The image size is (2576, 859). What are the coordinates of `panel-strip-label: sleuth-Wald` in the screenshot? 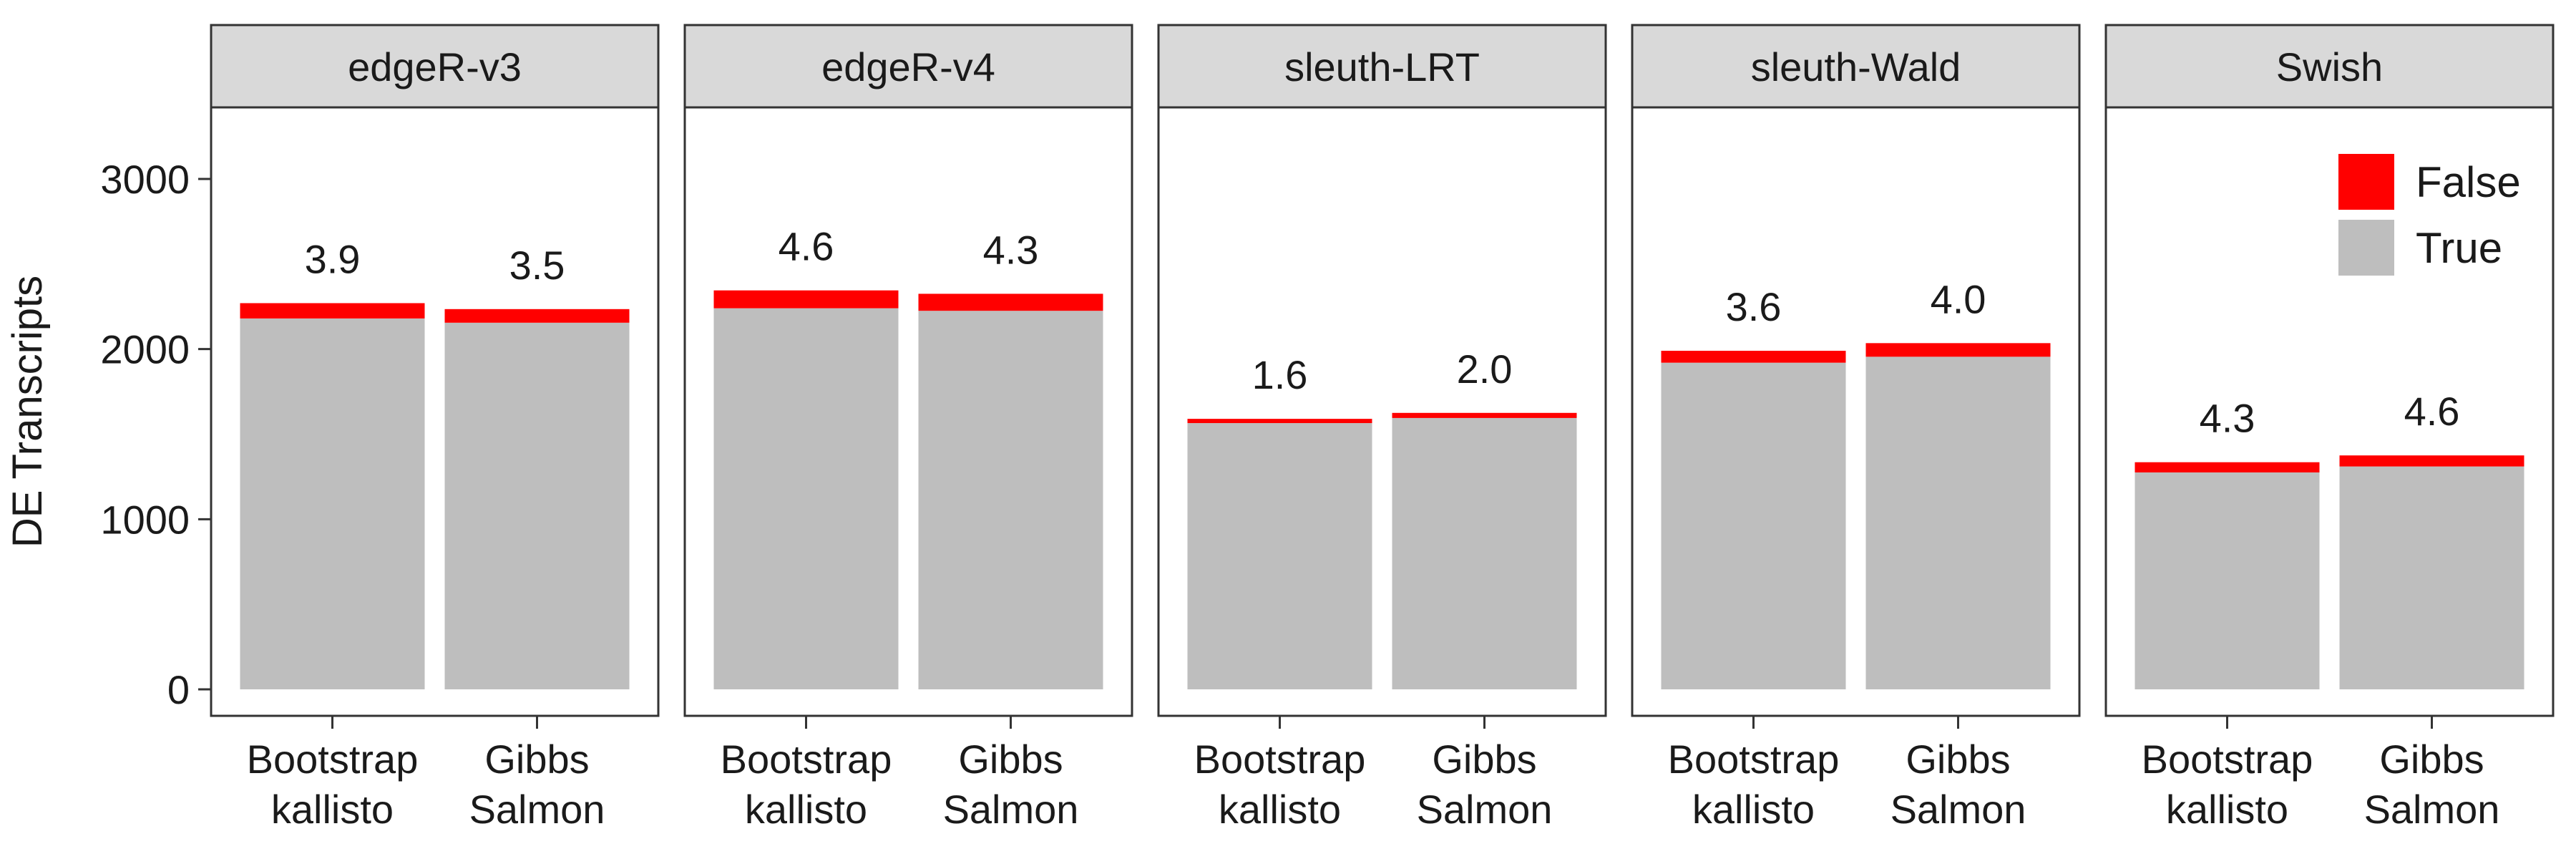 It's located at (1856, 66).